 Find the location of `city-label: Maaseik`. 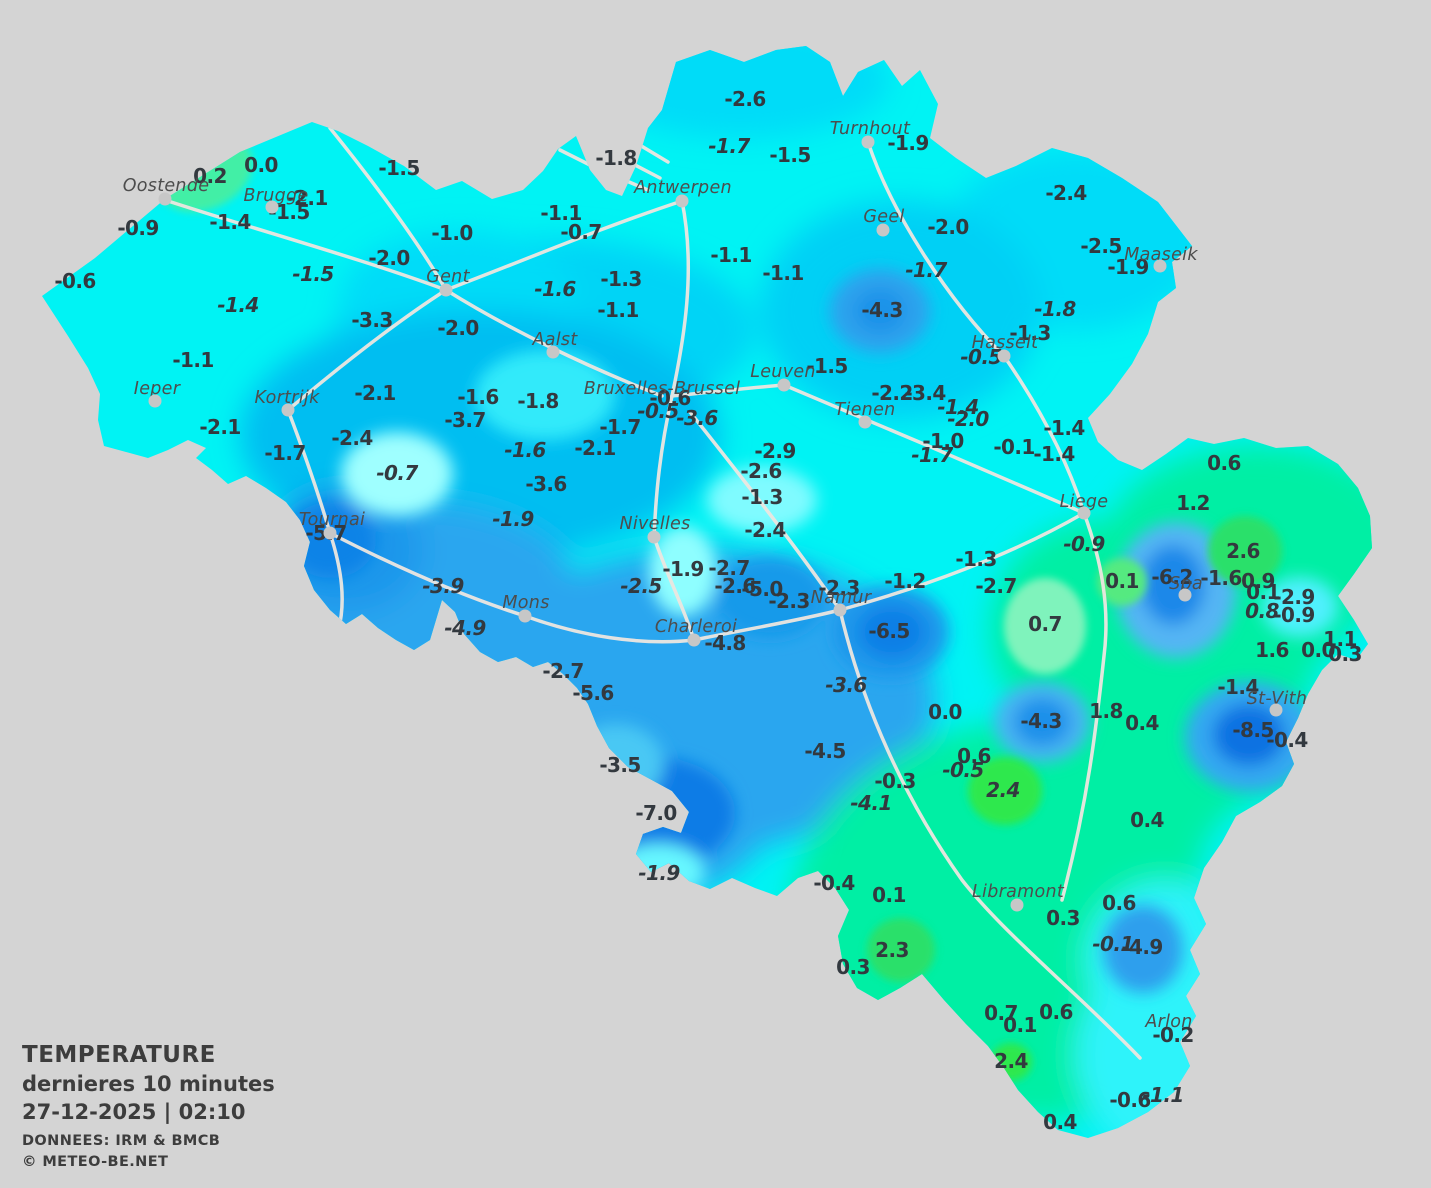

city-label: Maaseik is located at coordinates (1161, 255).